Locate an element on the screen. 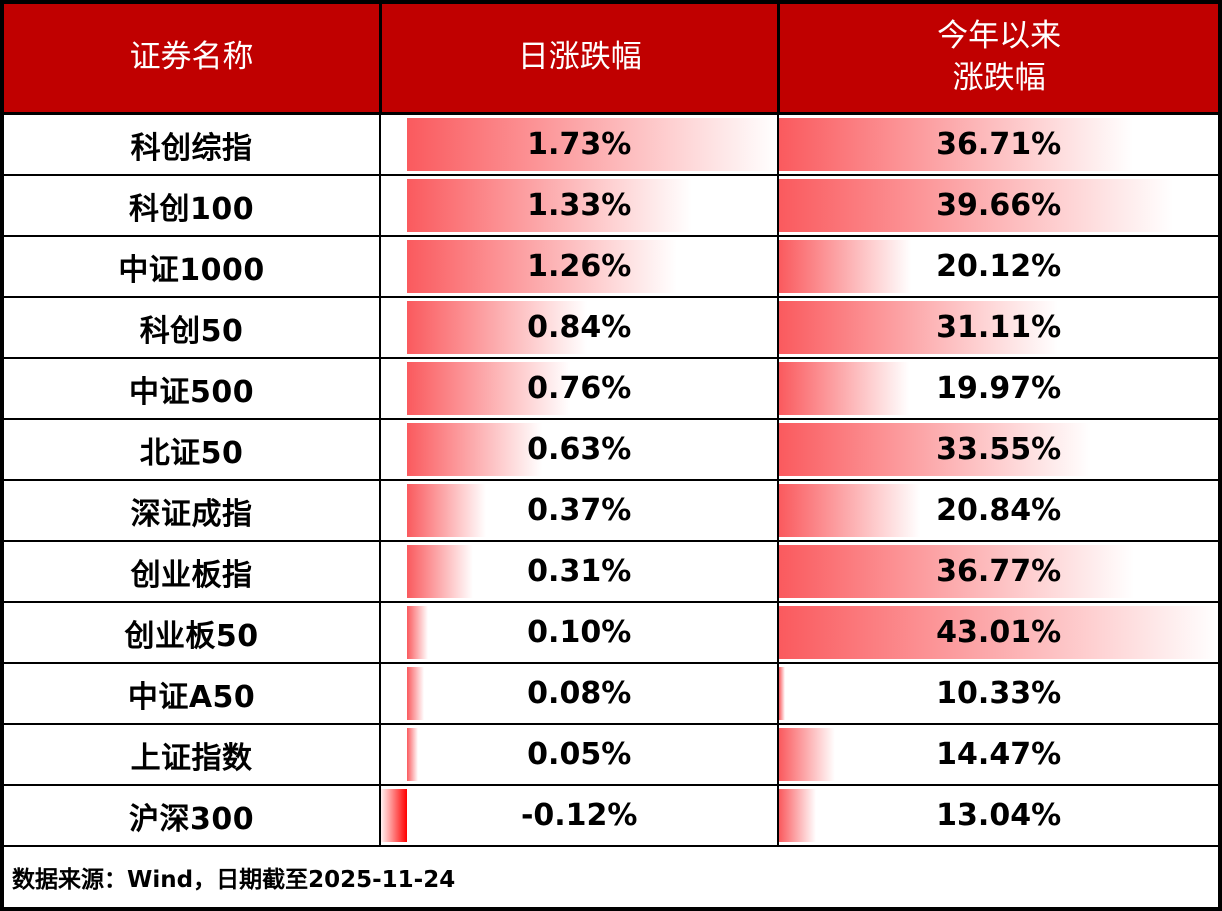 Image resolution: width=1222 pixels, height=911 pixels. index-name: 中证1000 is located at coordinates (191, 270).